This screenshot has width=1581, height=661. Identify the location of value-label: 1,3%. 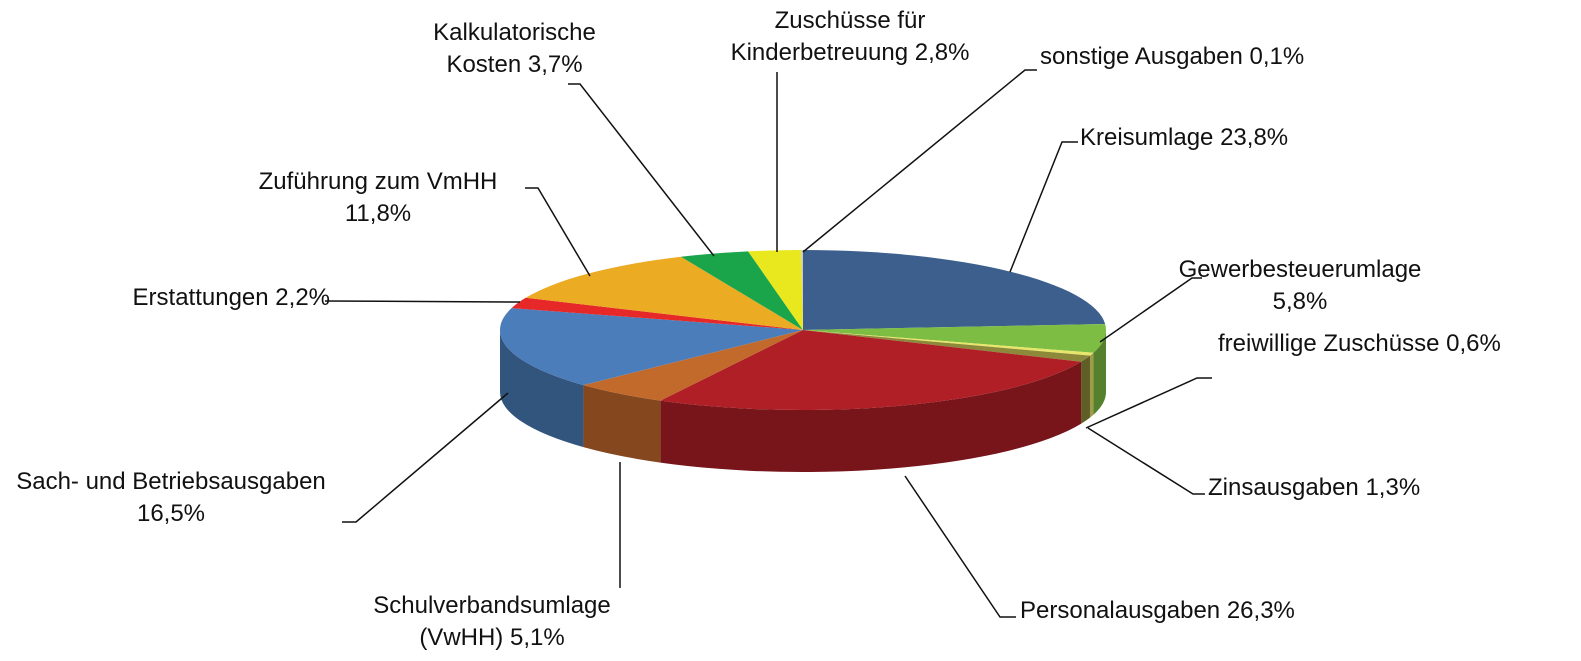
(1393, 487).